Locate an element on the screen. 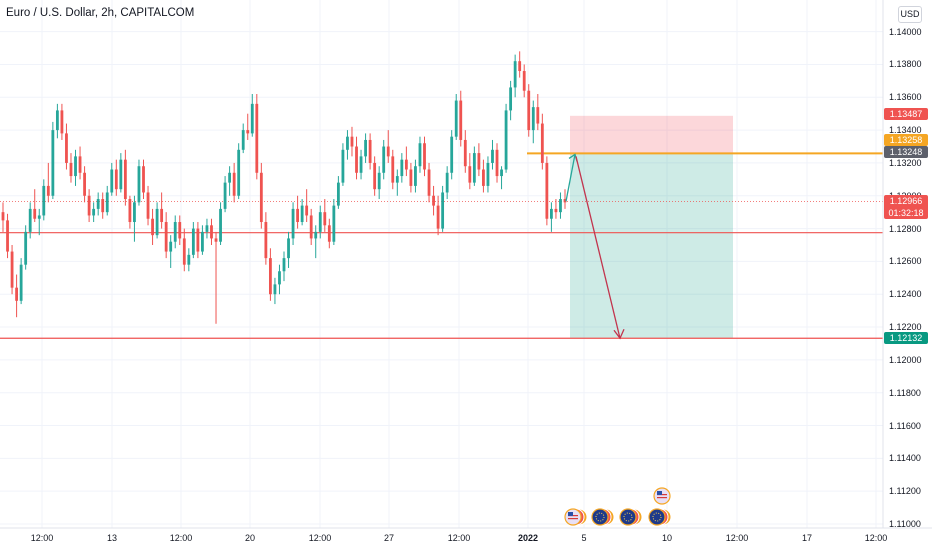 This screenshot has width=932, height=550. flag-stars is located at coordinates (657, 517).